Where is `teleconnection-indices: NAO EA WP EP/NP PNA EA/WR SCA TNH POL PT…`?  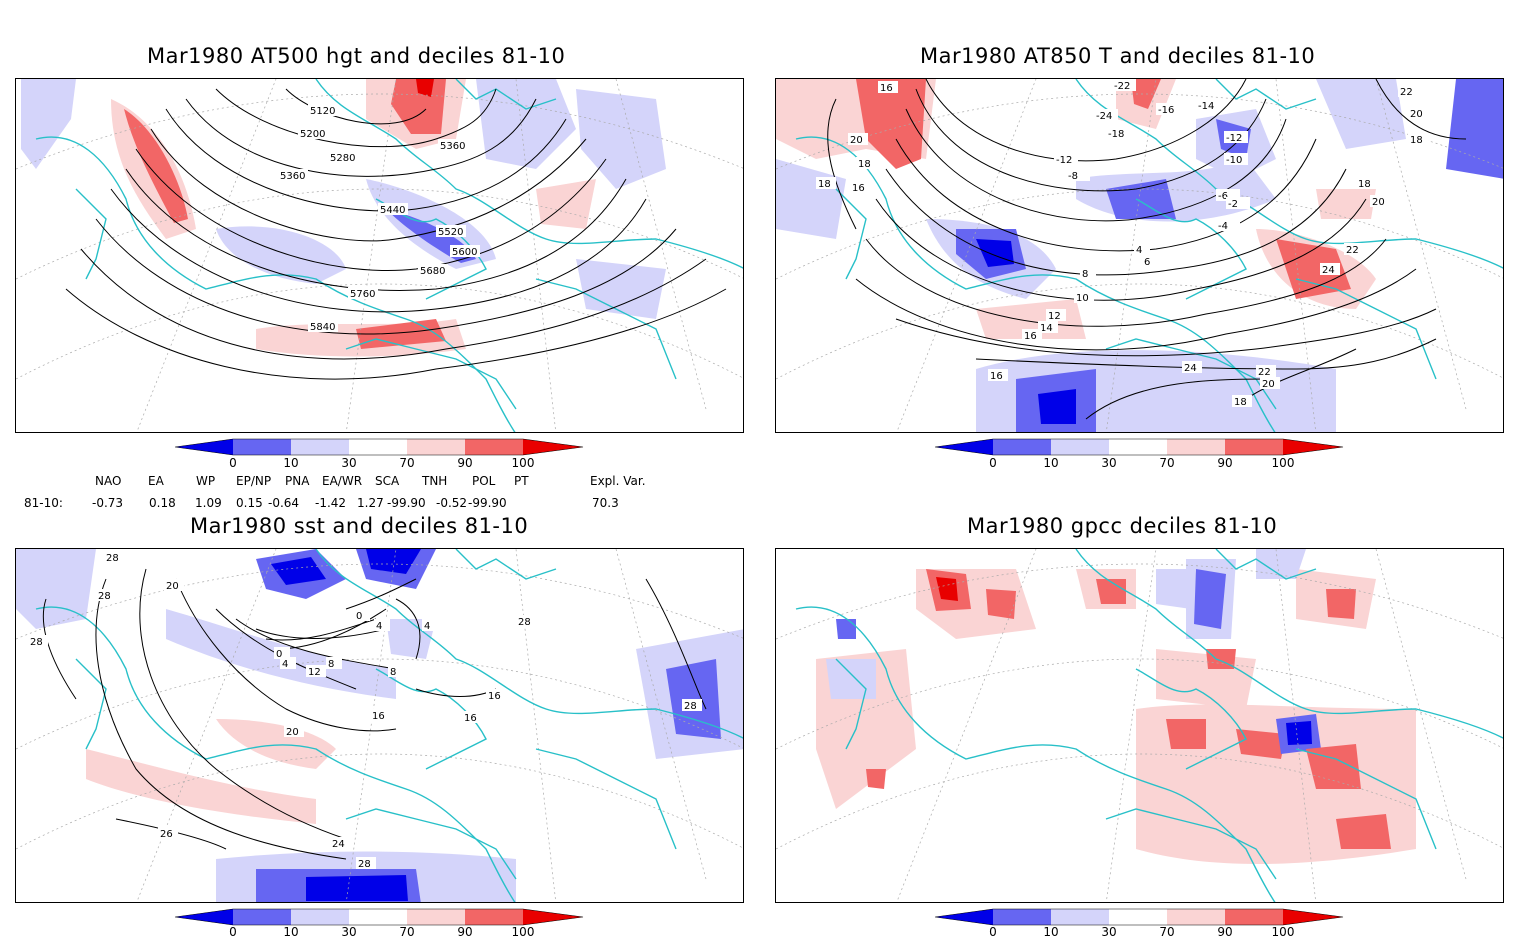
teleconnection-indices: NAO EA WP EP/NP PNA EA/WR SCA TNH POL PT… is located at coordinates (380, 494).